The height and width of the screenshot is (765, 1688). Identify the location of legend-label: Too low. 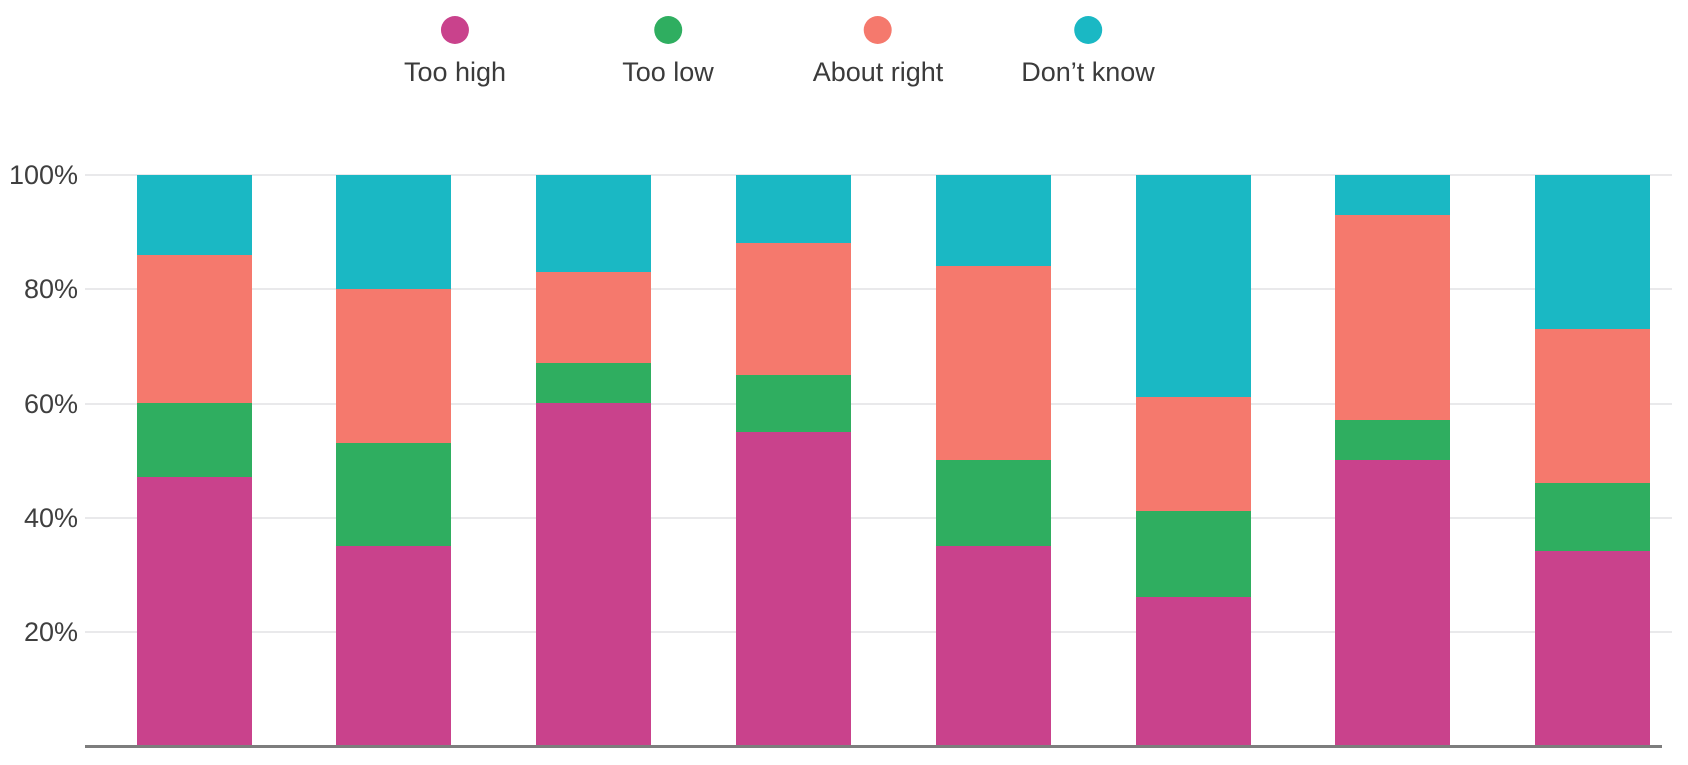
(668, 72).